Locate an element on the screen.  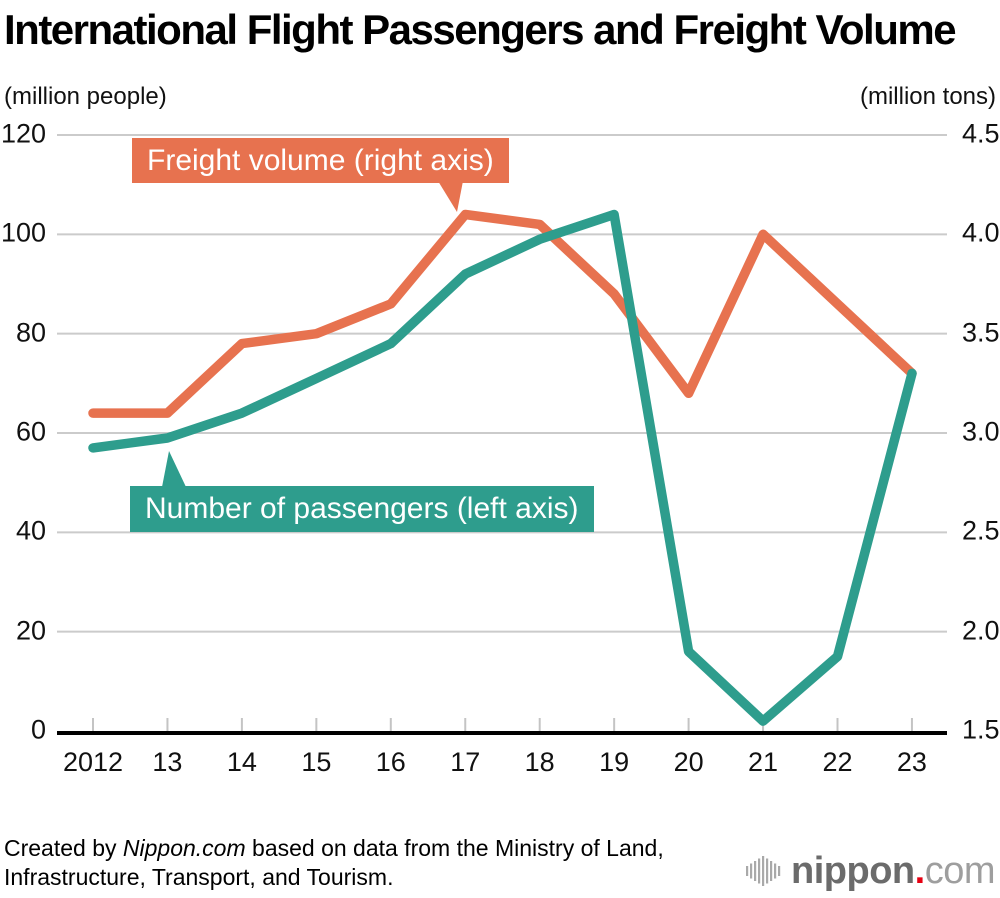
source-credit-prefix: Created by is located at coordinates (63, 848).